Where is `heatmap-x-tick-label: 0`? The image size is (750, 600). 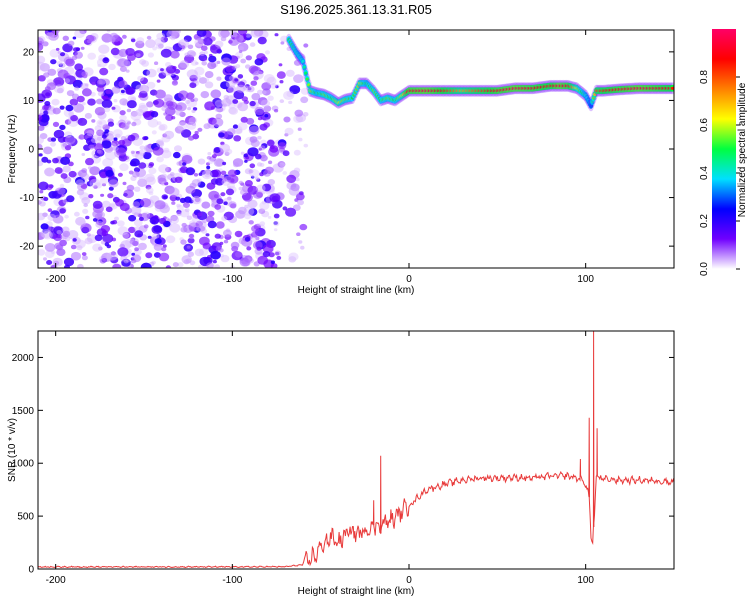
heatmap-x-tick-label: 0 is located at coordinates (409, 279).